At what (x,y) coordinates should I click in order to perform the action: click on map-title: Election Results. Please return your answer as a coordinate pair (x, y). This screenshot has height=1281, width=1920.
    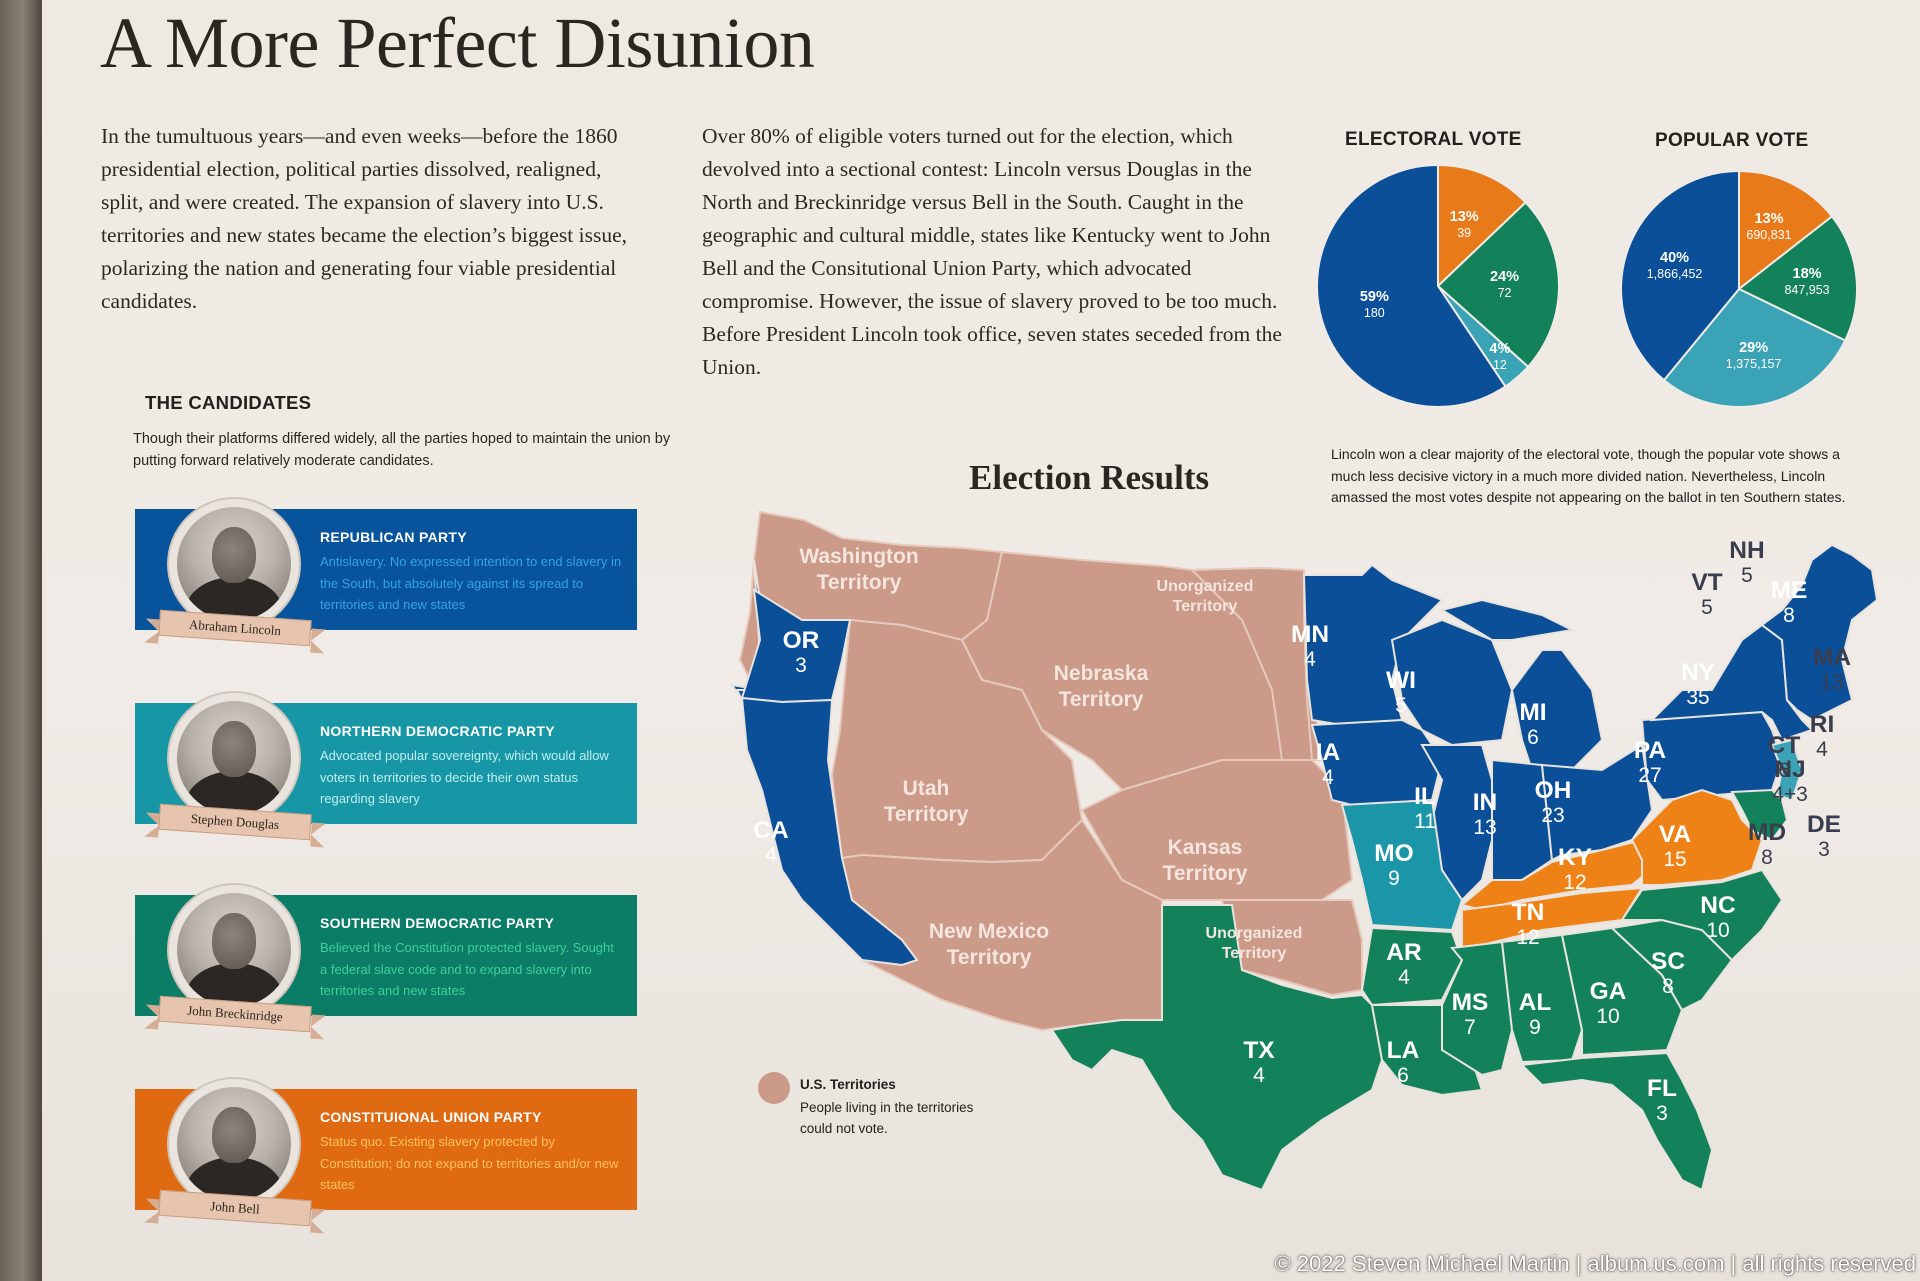
    Looking at the image, I should click on (1089, 477).